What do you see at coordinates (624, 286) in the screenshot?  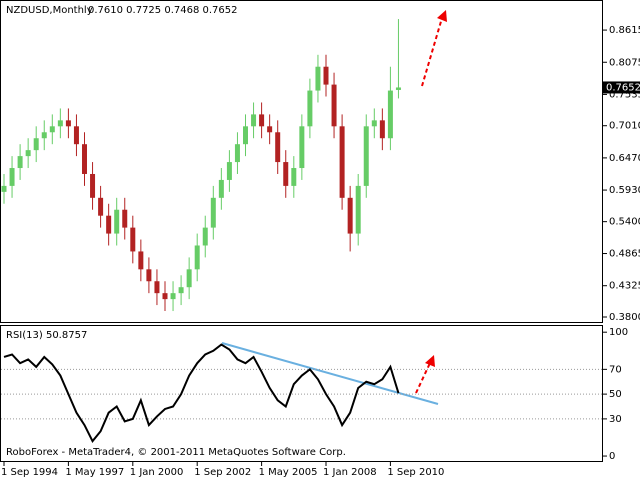 I see `y-tick-label: 0.4325` at bounding box center [624, 286].